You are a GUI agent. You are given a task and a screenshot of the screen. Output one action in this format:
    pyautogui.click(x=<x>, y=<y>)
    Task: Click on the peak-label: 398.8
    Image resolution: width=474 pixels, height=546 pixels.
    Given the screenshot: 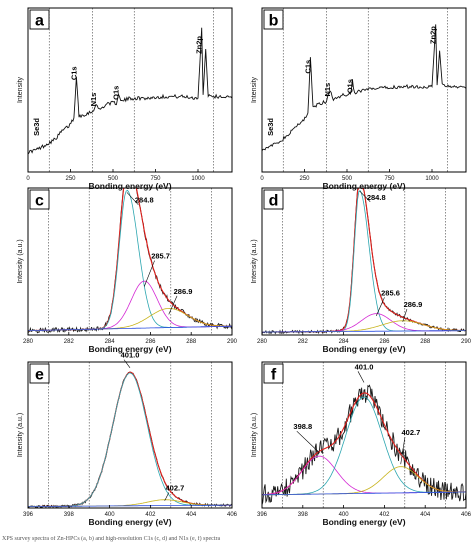 What is the action you would take?
    pyautogui.click(x=302, y=426)
    